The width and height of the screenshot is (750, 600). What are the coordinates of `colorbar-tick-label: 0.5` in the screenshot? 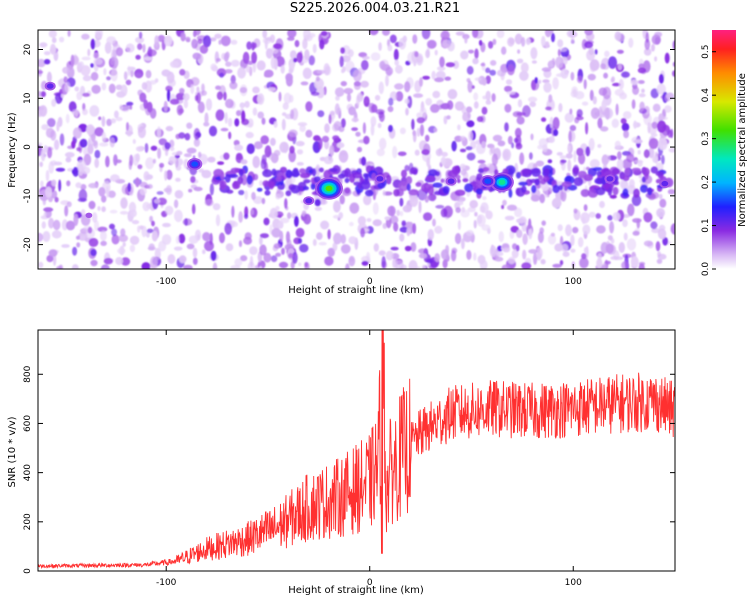 It's located at (706, 52).